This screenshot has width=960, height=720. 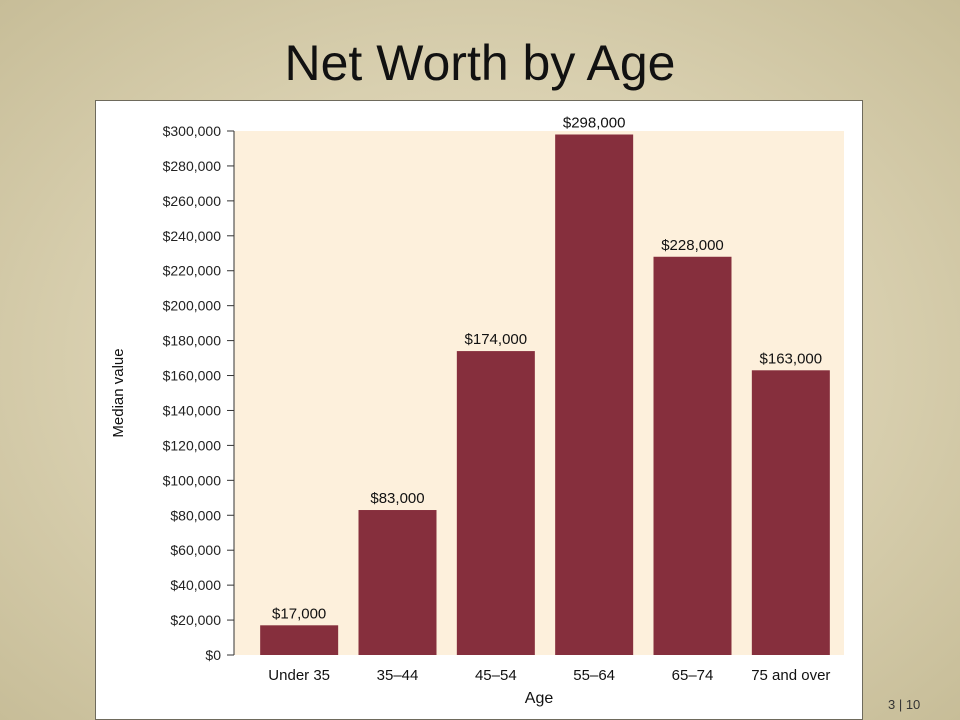 I want to click on bar-value-label: $174,000, so click(x=496, y=339).